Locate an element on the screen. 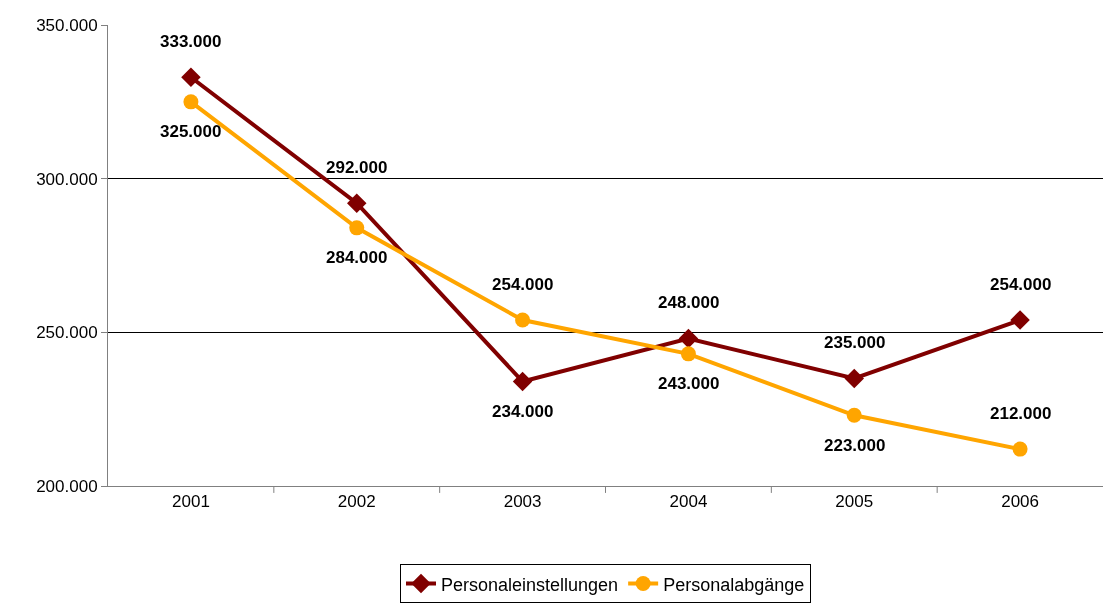 This screenshot has height=605, width=1105. y-tick-label: 350.000 is located at coordinates (67, 25).